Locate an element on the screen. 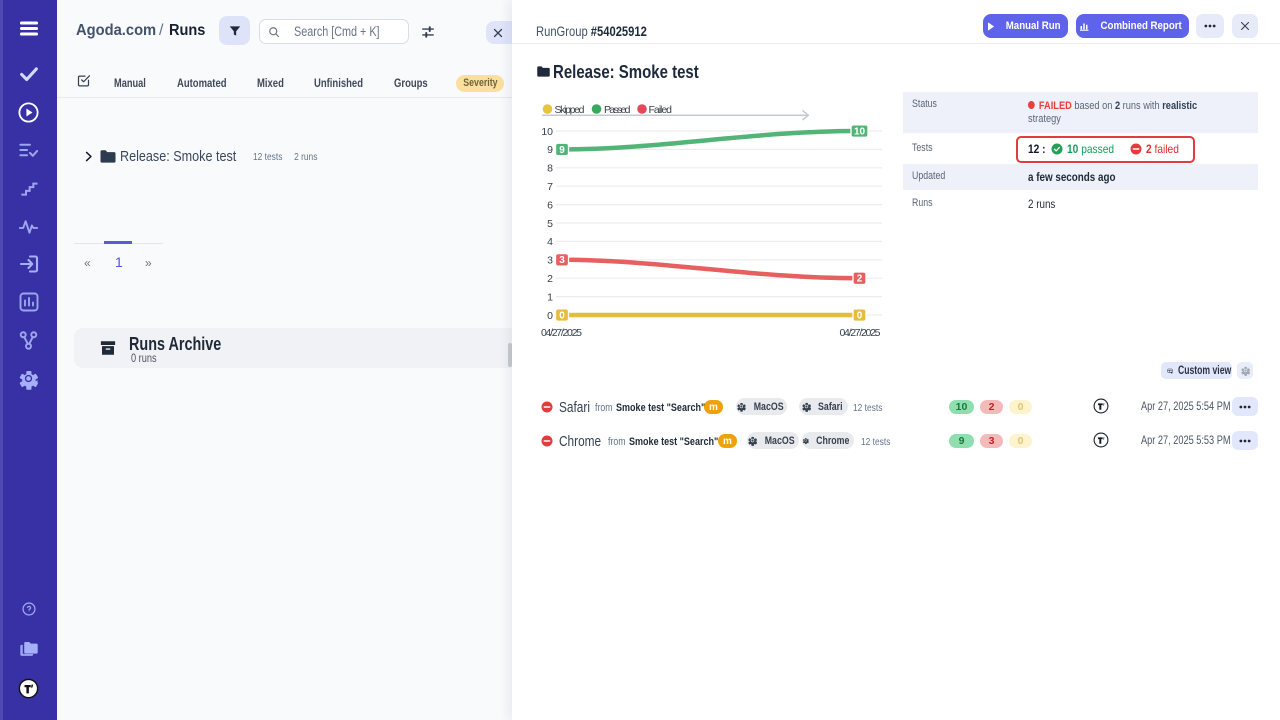  svg-text: 1 is located at coordinates (550, 297).